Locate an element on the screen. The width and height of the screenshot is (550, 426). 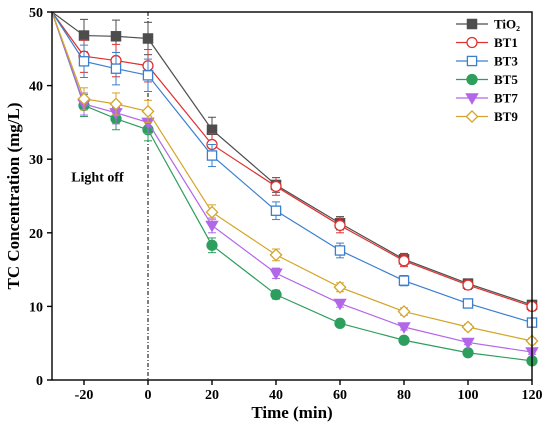
light-off-annotation: Light off is located at coordinates (97, 177).